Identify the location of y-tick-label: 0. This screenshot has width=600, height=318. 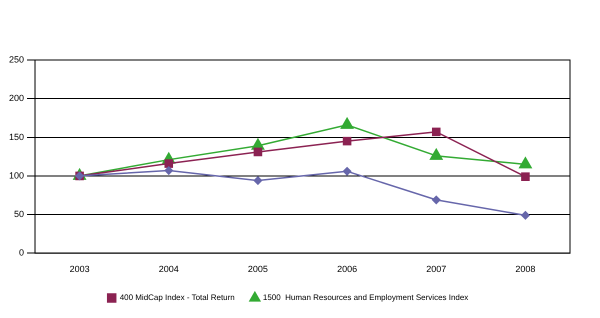
(21, 253).